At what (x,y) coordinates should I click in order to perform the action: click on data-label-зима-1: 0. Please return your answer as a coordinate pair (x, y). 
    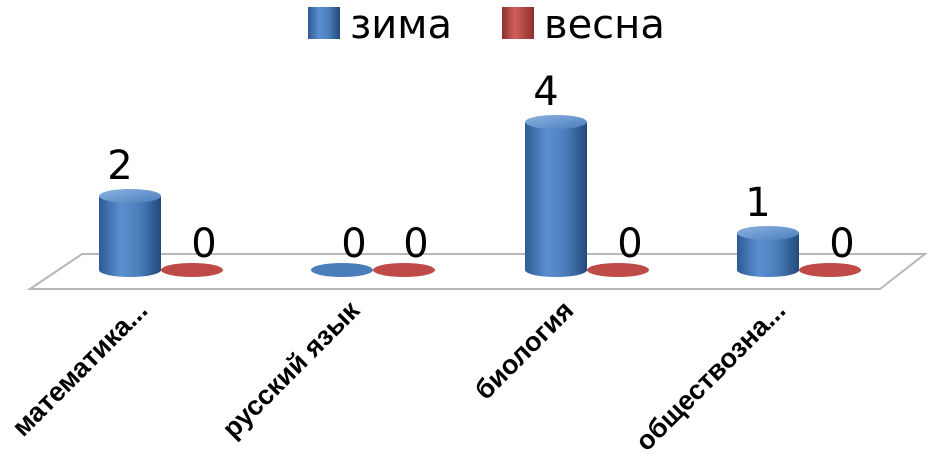
    Looking at the image, I should click on (353, 244).